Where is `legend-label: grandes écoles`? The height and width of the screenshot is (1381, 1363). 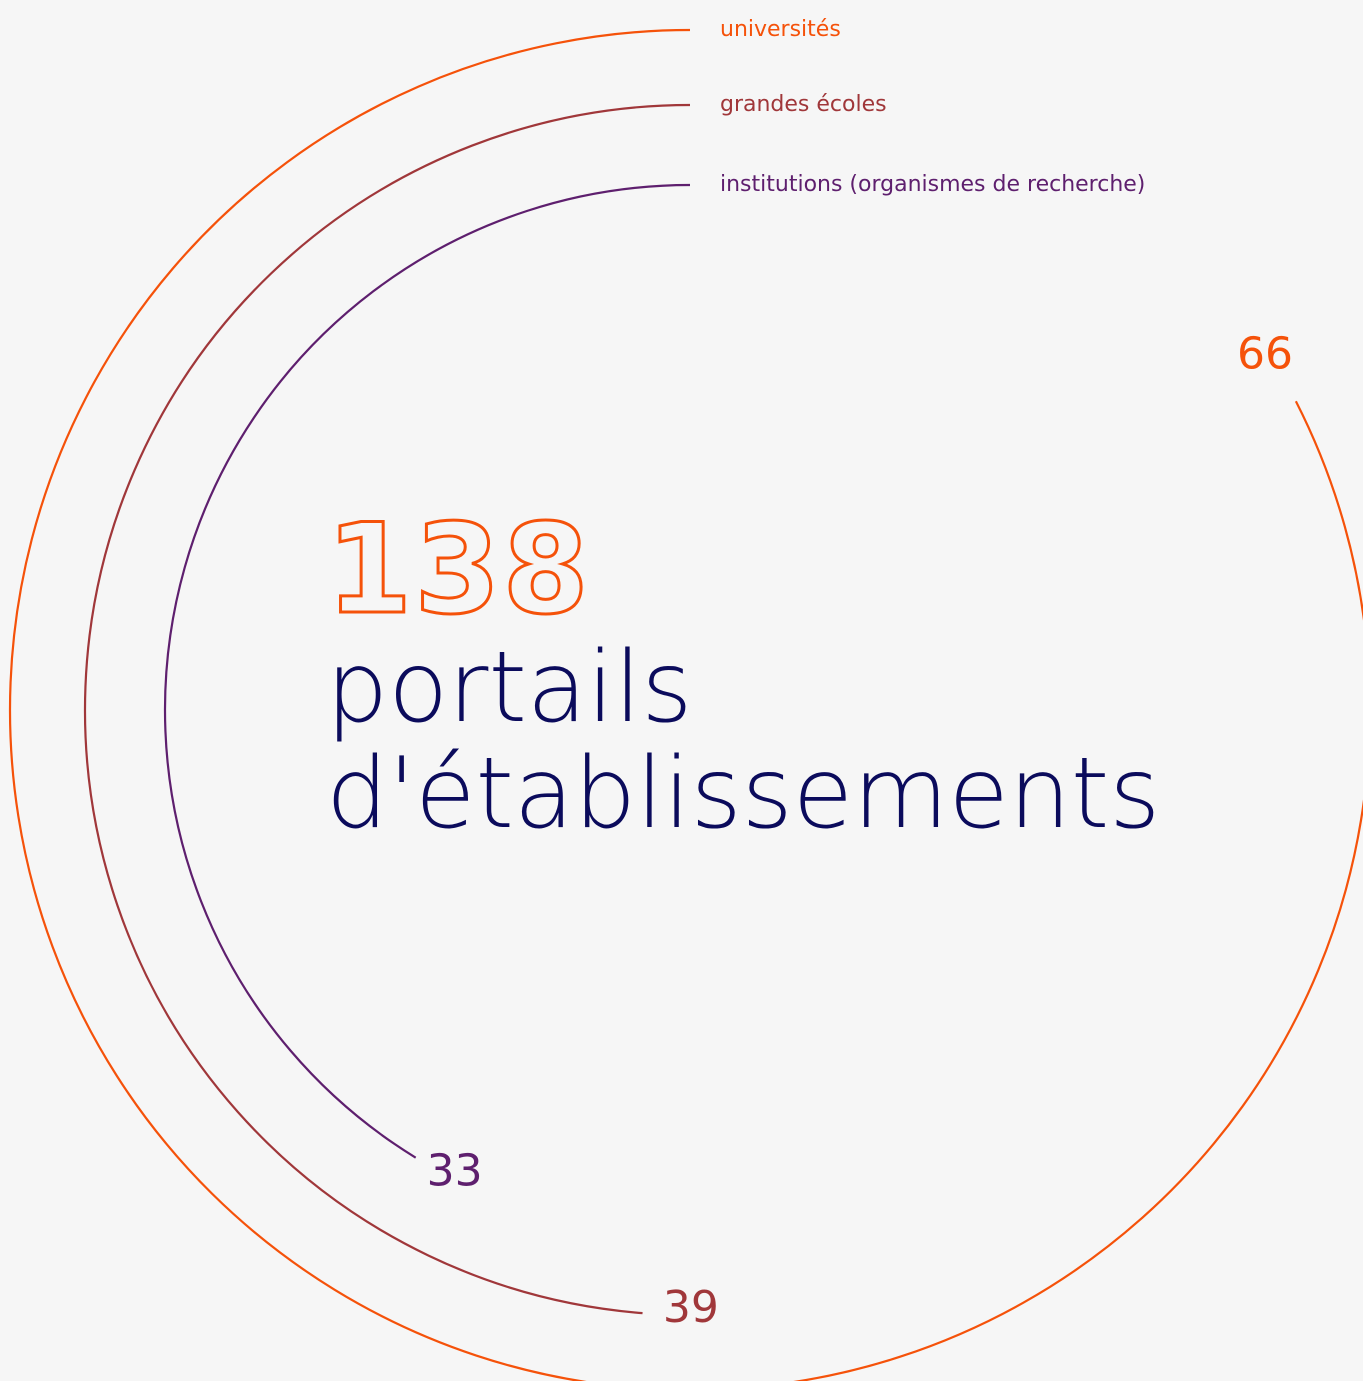
legend-label: grandes écoles is located at coordinates (803, 104).